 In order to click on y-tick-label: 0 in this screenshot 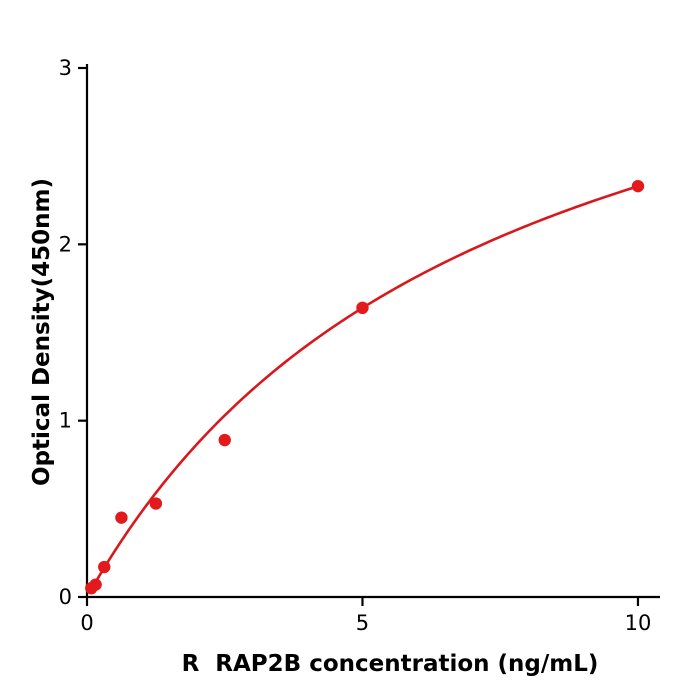, I will do `click(65, 597)`.